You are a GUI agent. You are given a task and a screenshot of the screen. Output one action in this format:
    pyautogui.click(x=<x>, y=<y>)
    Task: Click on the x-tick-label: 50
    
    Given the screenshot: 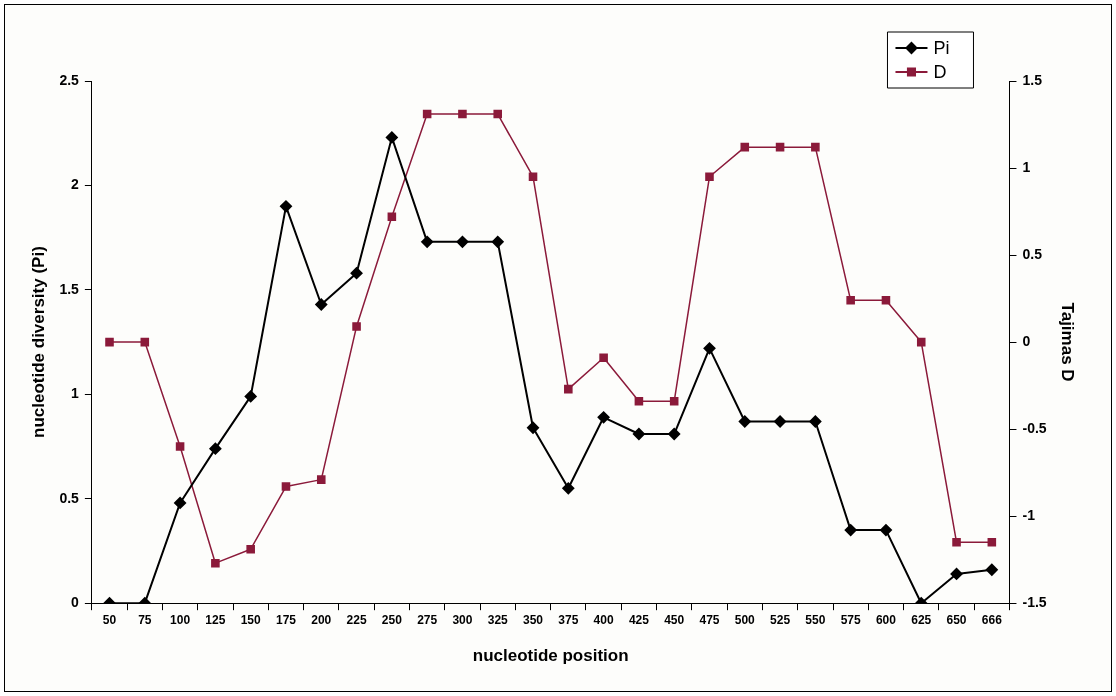 What is the action you would take?
    pyautogui.click(x=109, y=619)
    